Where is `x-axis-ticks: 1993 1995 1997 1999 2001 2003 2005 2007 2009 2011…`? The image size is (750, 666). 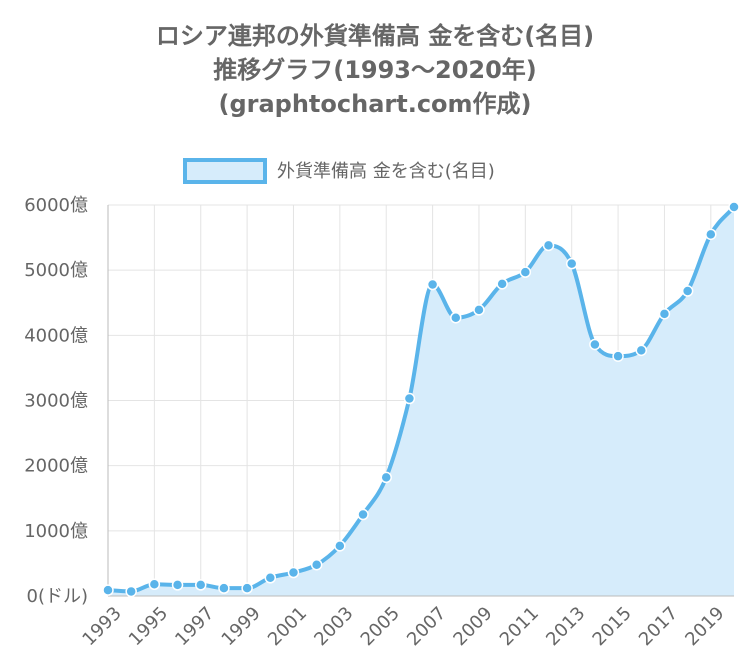 x-axis-ticks: 1993 1995 1997 1999 2001 2003 2005 2007 2009 2011… is located at coordinates (403, 626).